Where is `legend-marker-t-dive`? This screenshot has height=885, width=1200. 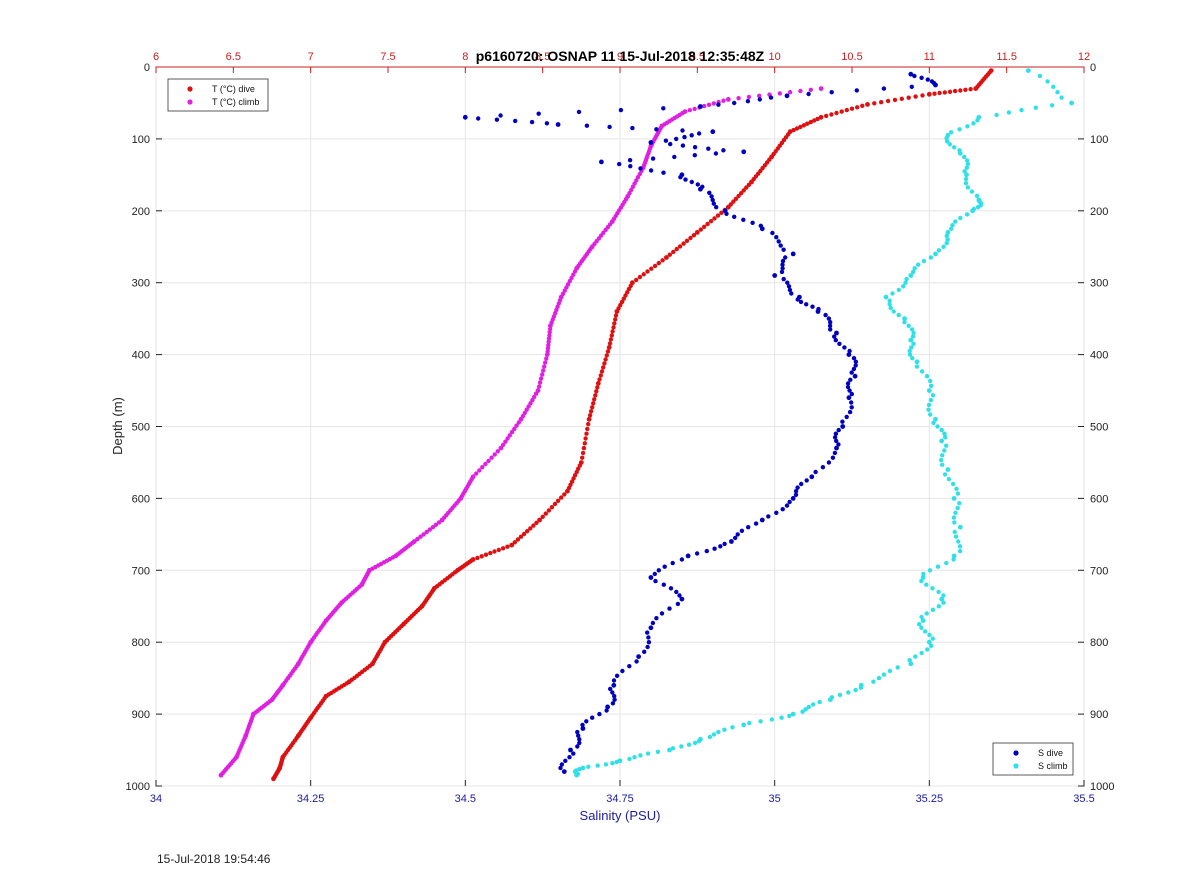
legend-marker-t-dive is located at coordinates (190, 89).